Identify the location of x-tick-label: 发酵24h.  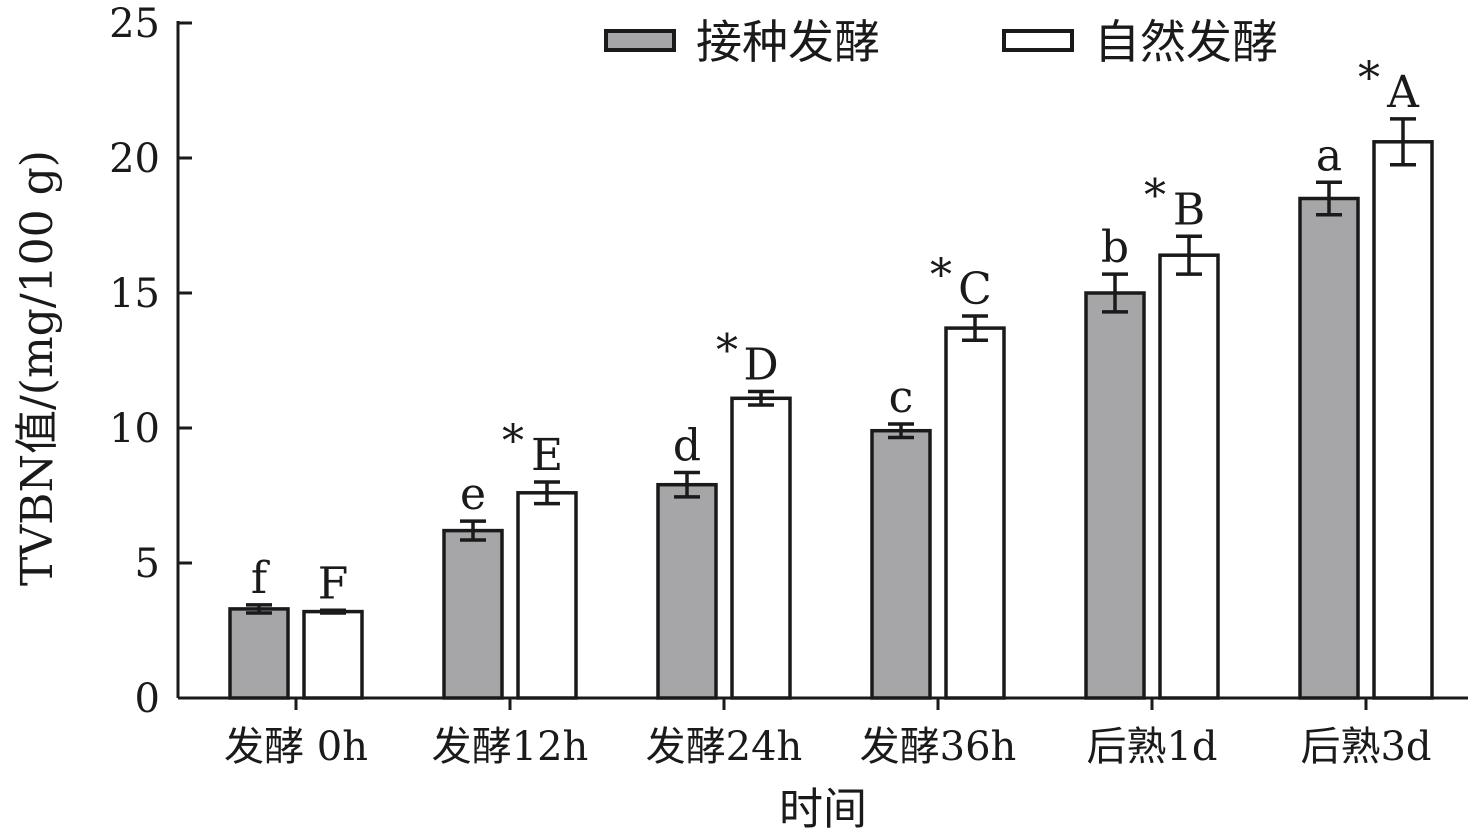
(724, 747).